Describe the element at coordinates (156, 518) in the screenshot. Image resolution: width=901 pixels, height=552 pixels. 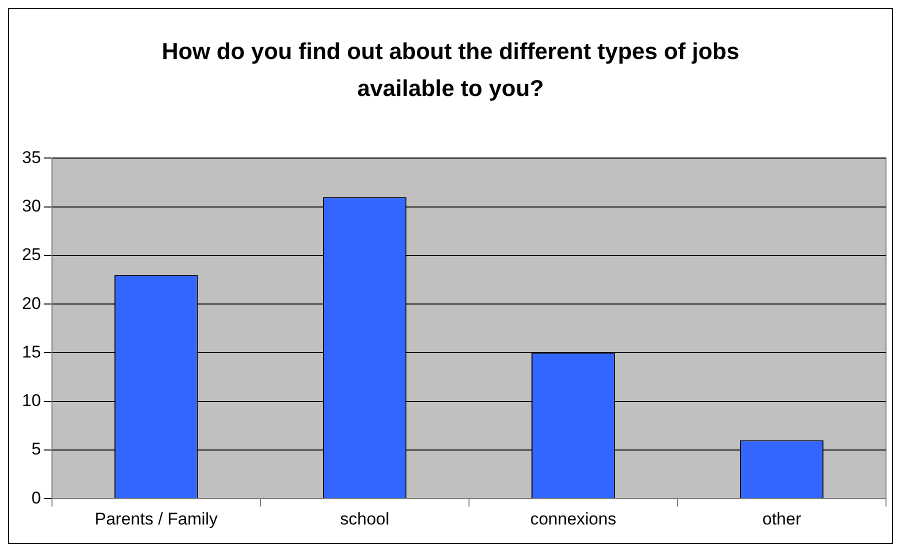
I see `x-tick-label: Parents / Family` at that location.